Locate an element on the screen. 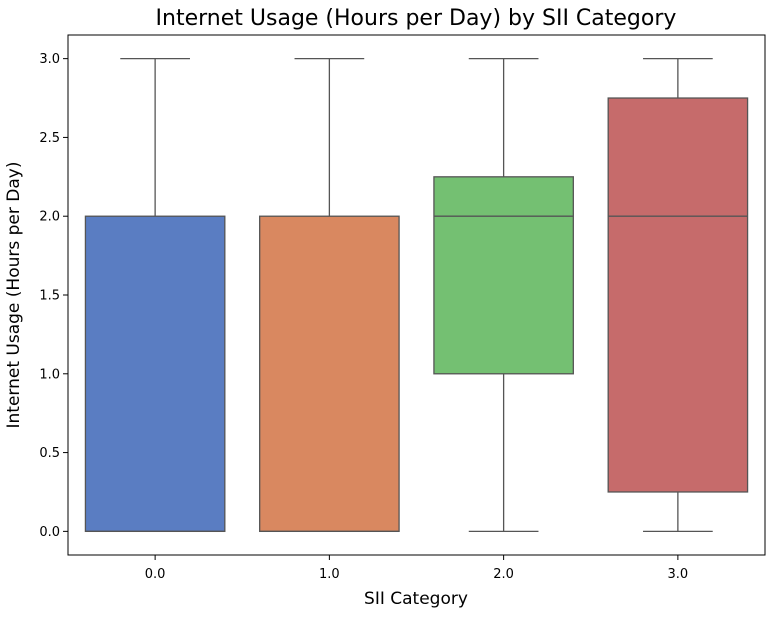 This screenshot has height=622, width=782. y-tick-label: 3.0 is located at coordinates (49, 59).